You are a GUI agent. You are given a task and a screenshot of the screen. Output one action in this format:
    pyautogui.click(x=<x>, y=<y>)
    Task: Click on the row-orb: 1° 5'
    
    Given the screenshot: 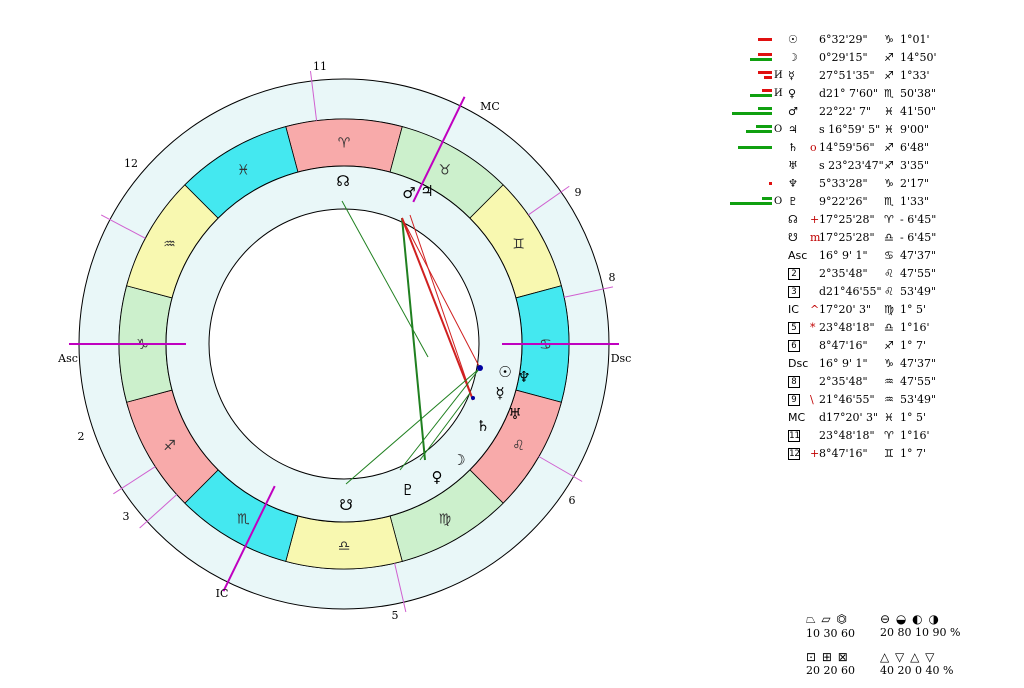 What is the action you would take?
    pyautogui.click(x=913, y=309)
    